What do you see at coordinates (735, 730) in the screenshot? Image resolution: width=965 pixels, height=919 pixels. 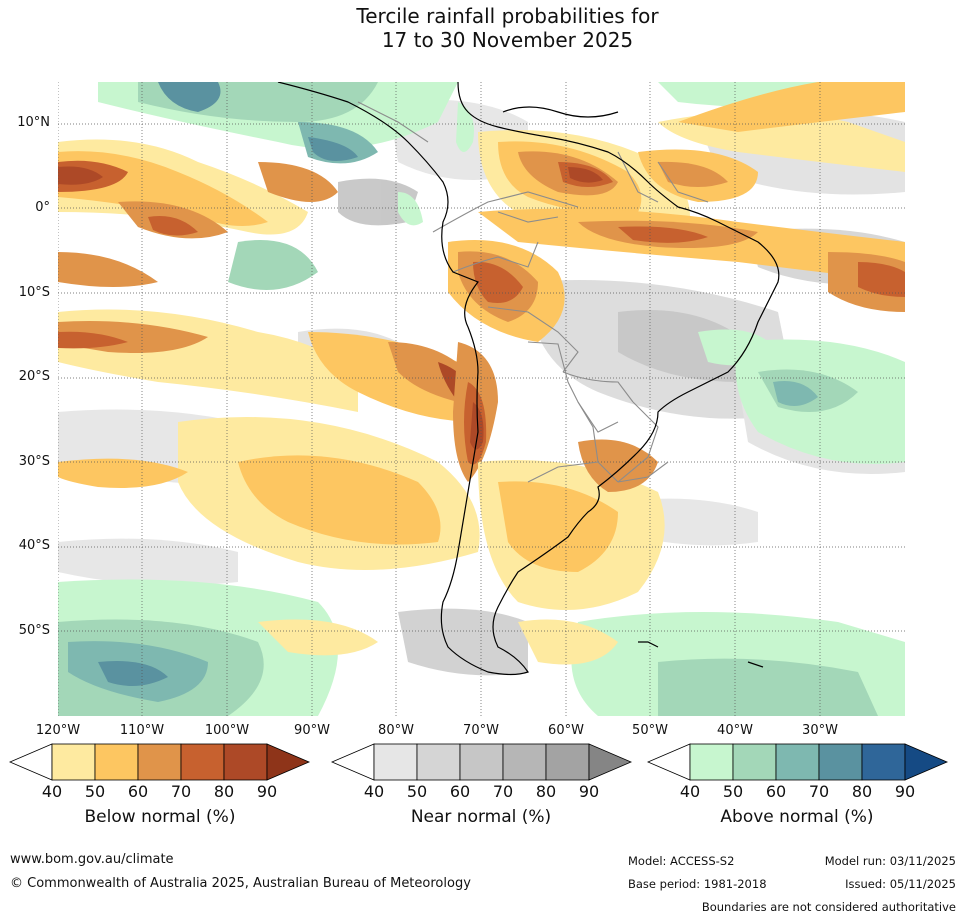 I see `lon-label-40w: 40°W` at bounding box center [735, 730].